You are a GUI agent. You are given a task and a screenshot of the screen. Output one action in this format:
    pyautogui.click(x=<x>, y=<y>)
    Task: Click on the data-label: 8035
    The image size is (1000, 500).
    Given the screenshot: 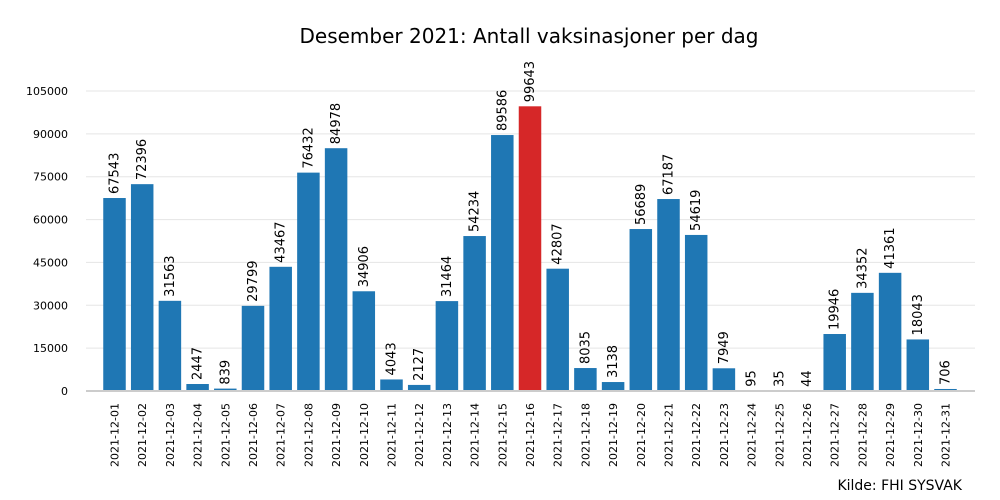 What is the action you would take?
    pyautogui.click(x=585, y=347)
    